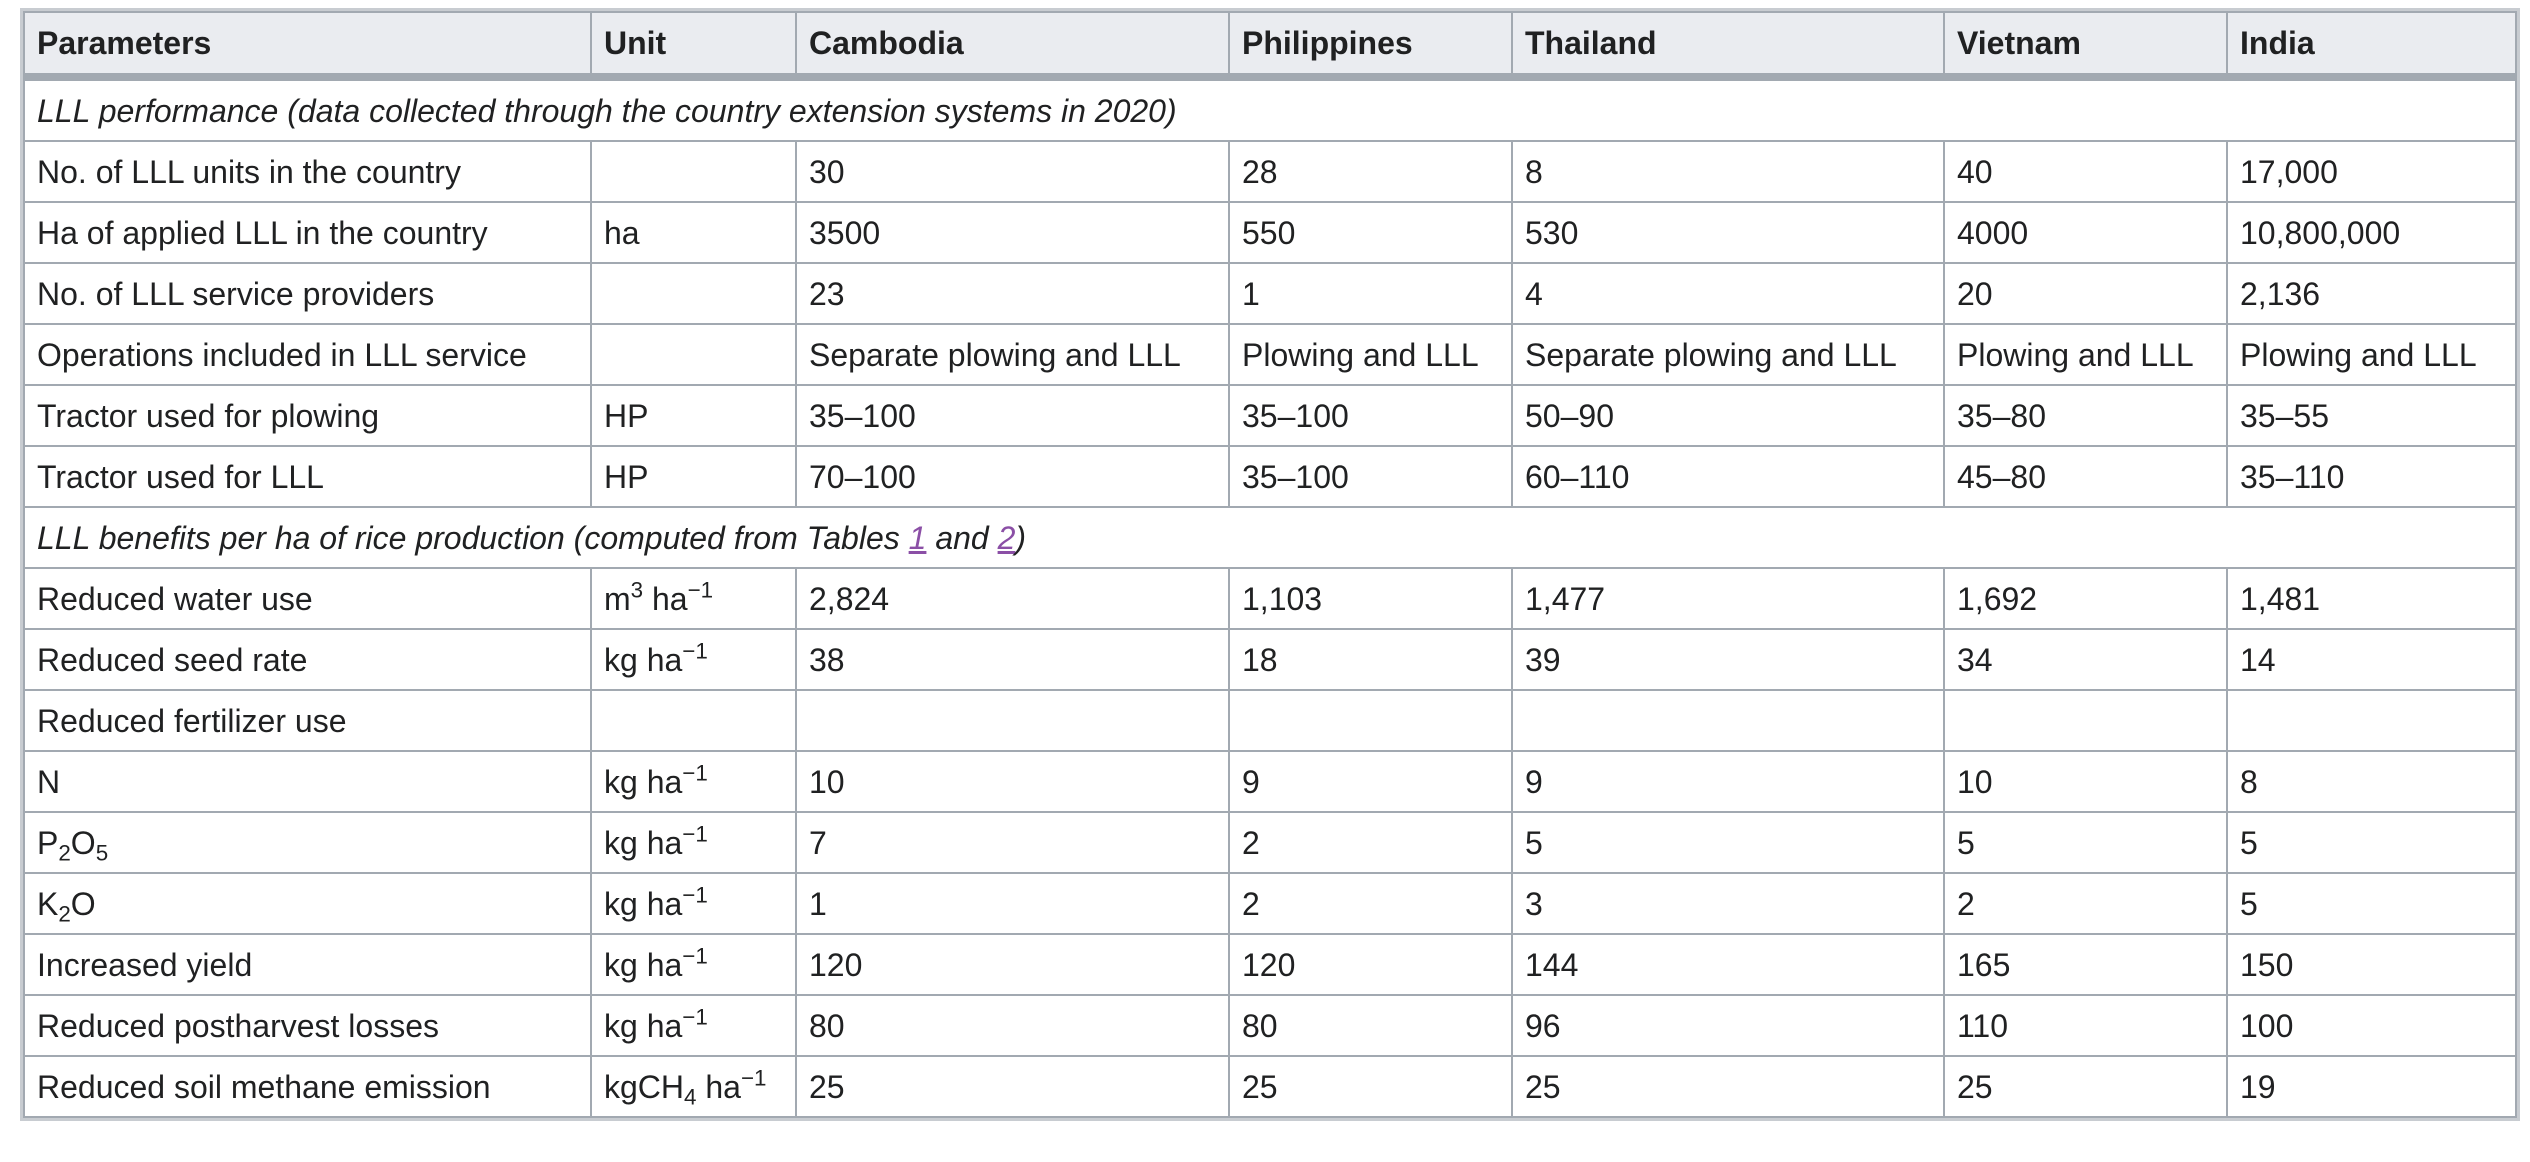 This screenshot has height=1162, width=2530. What do you see at coordinates (2371, 415) in the screenshot?
I see `value-cell: 35–55` at bounding box center [2371, 415].